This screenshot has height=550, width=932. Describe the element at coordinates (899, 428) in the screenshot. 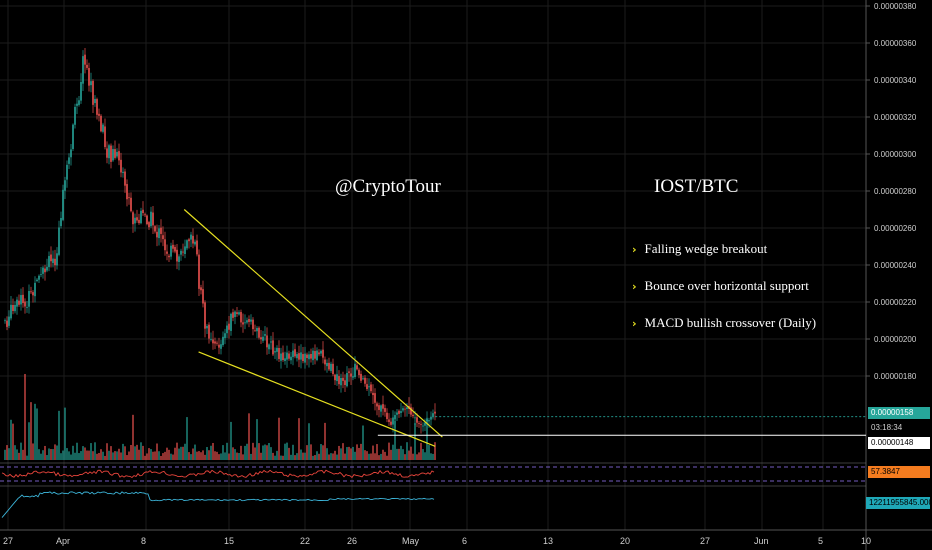

I see `countdown-tag: 03:18:34` at that location.